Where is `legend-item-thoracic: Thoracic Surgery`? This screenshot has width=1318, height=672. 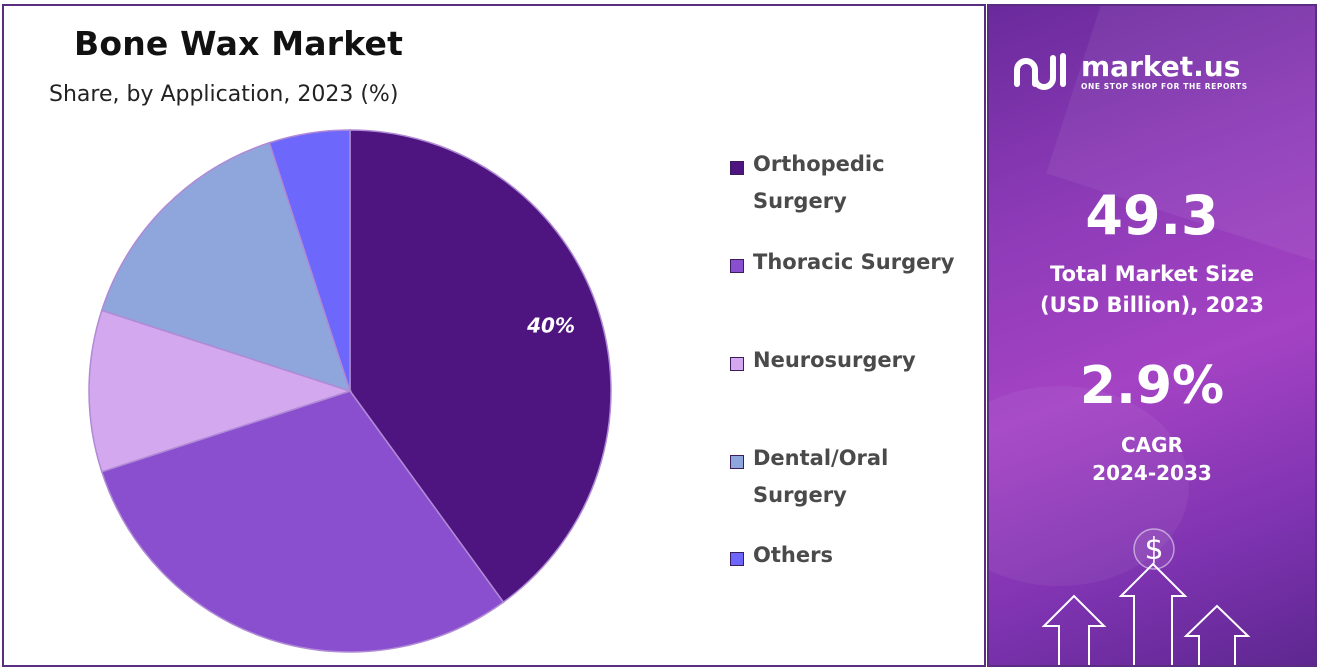
legend-item-thoracic: Thoracic Surgery is located at coordinates (854, 265).